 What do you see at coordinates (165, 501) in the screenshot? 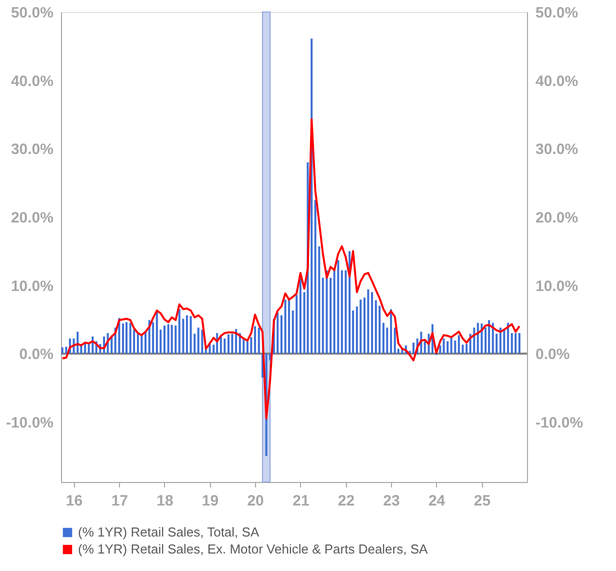
I see `x-tick-label: 18` at bounding box center [165, 501].